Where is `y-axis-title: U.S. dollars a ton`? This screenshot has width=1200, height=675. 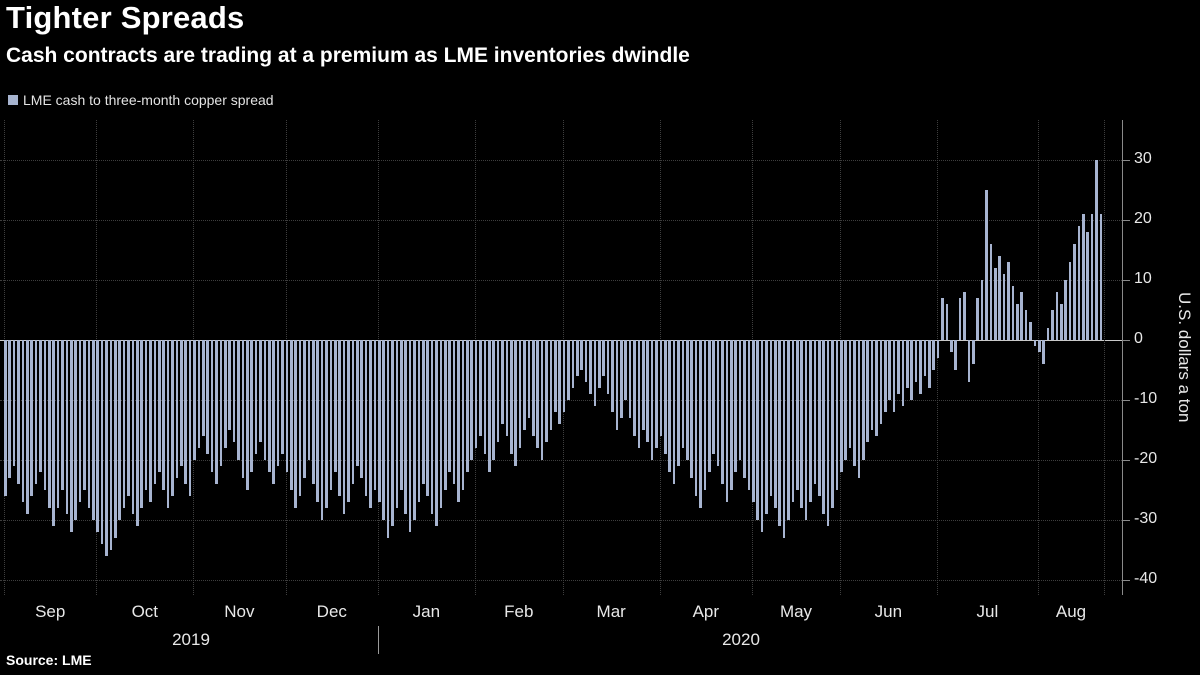
y-axis-title: U.S. dollars a ton is located at coordinates (1184, 357).